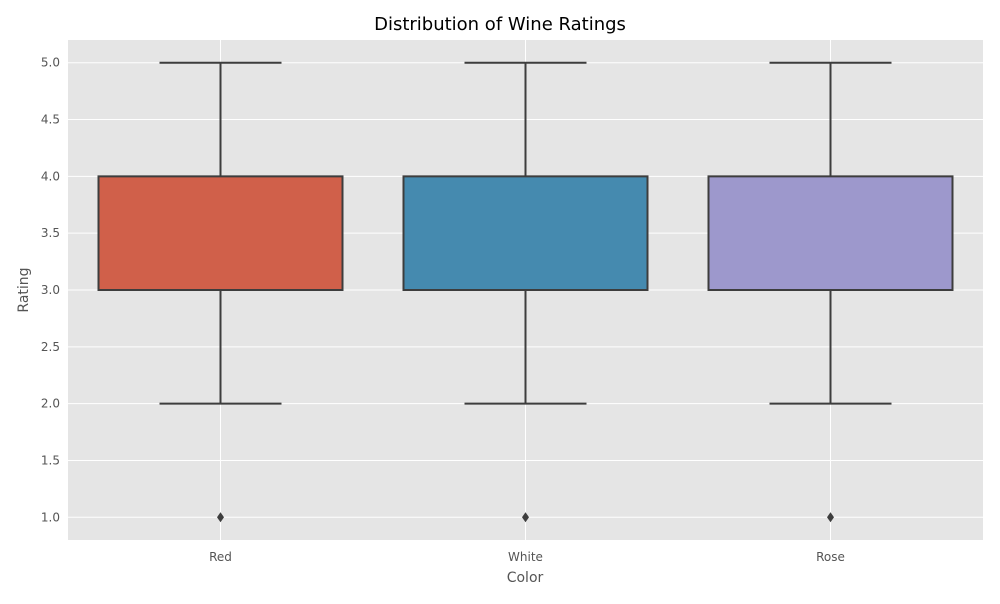 Image resolution: width=1000 pixels, height=604 pixels. What do you see at coordinates (50, 460) in the screenshot?
I see `y-tick-label: 1.5` at bounding box center [50, 460].